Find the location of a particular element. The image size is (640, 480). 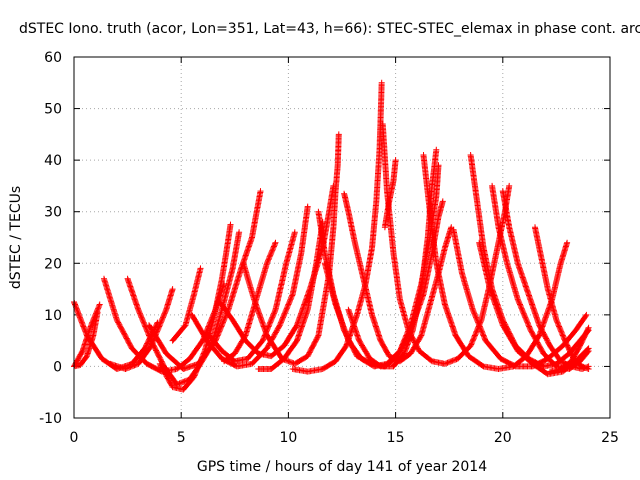

y-tick-label: -10 is located at coordinates (50, 419).